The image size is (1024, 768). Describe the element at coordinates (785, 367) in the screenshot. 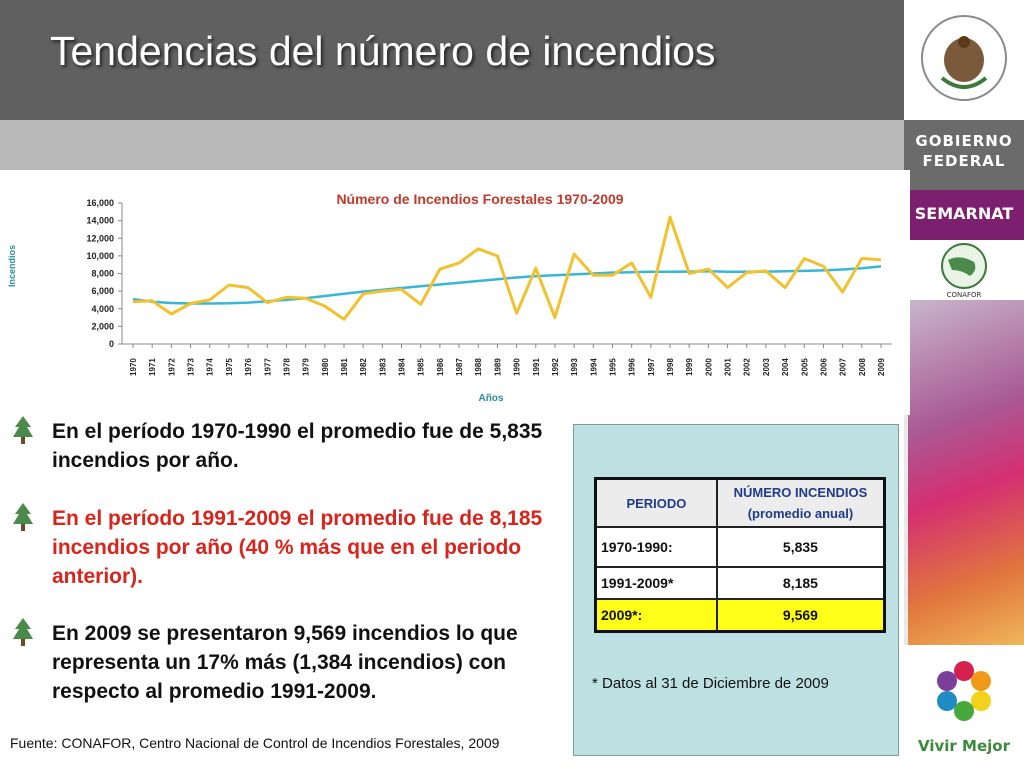

I see `x-tick-label: 2004` at that location.